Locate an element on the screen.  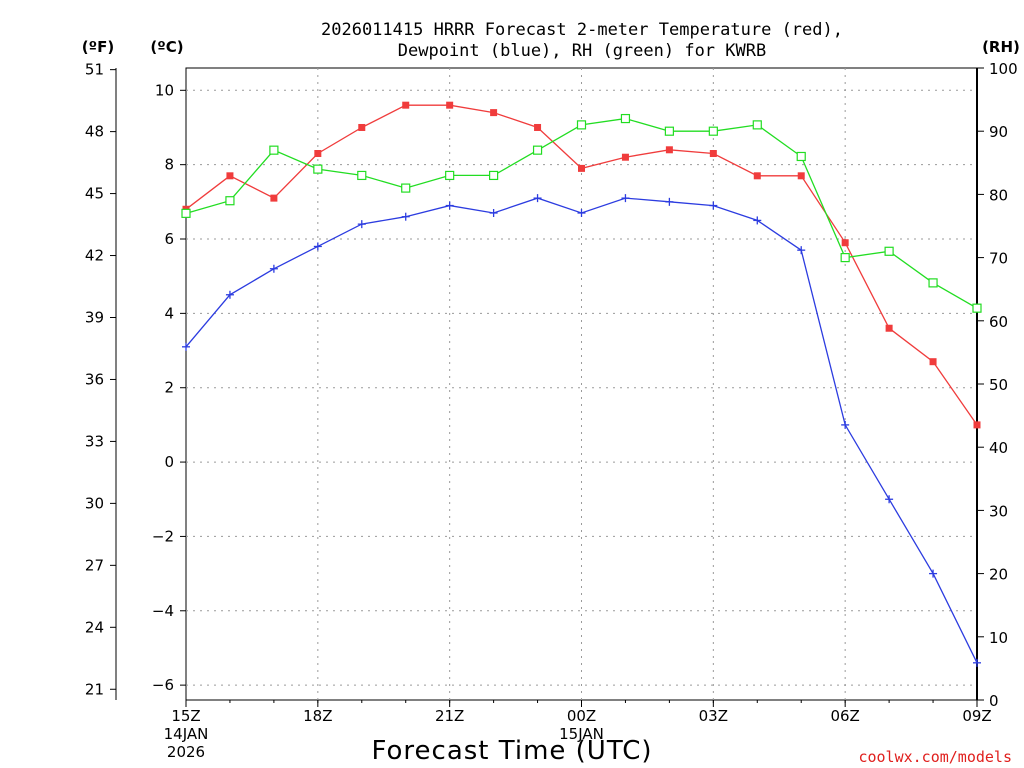
x-tick-label: 03Z is located at coordinates (713, 716).